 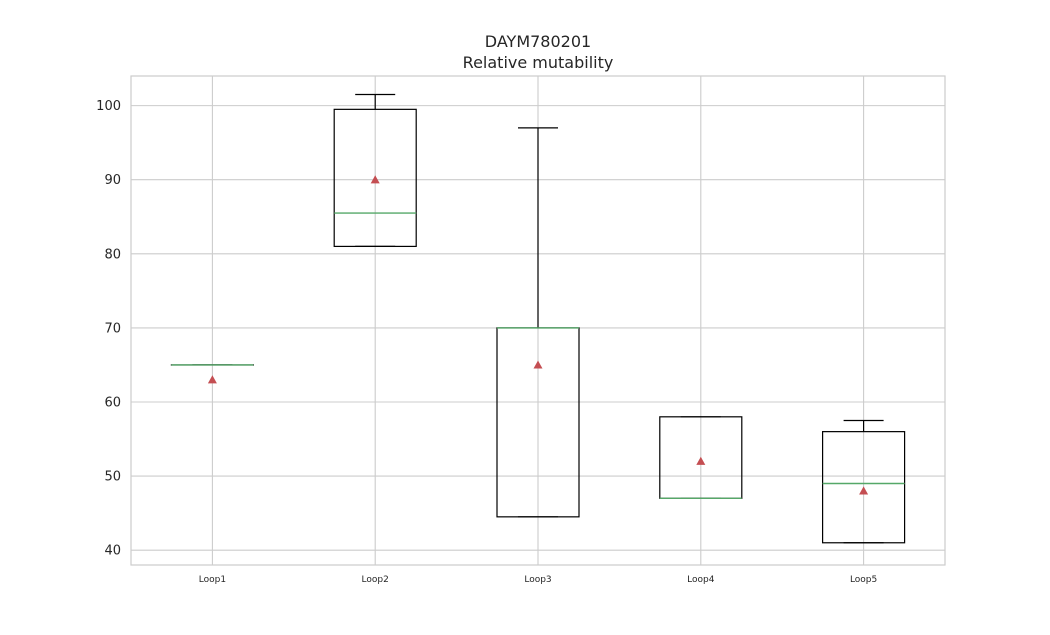 I want to click on box-loop3, so click(x=538, y=322).